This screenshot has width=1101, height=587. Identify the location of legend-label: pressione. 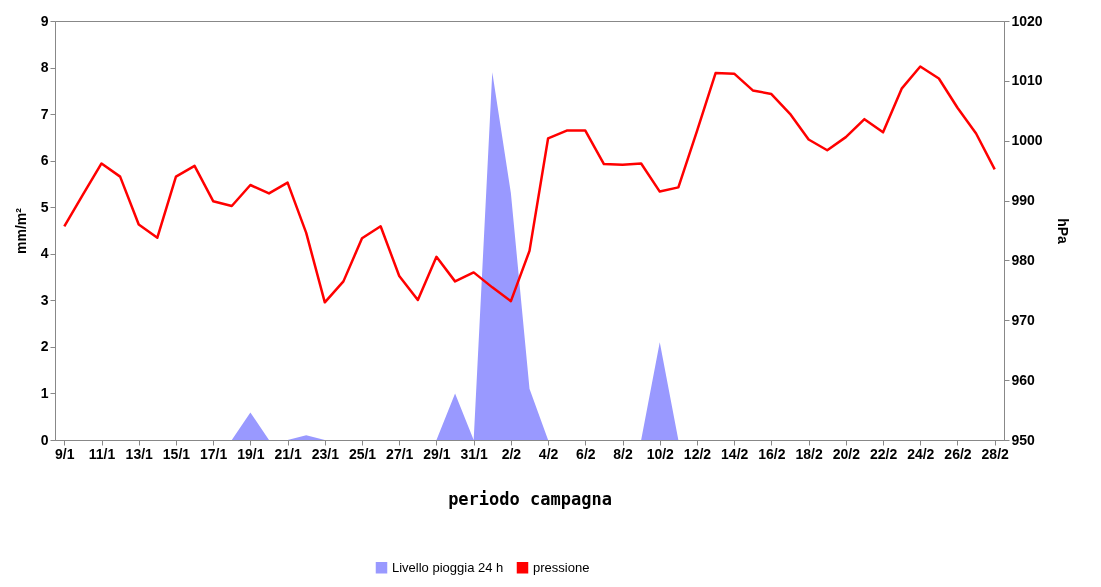
(561, 567).